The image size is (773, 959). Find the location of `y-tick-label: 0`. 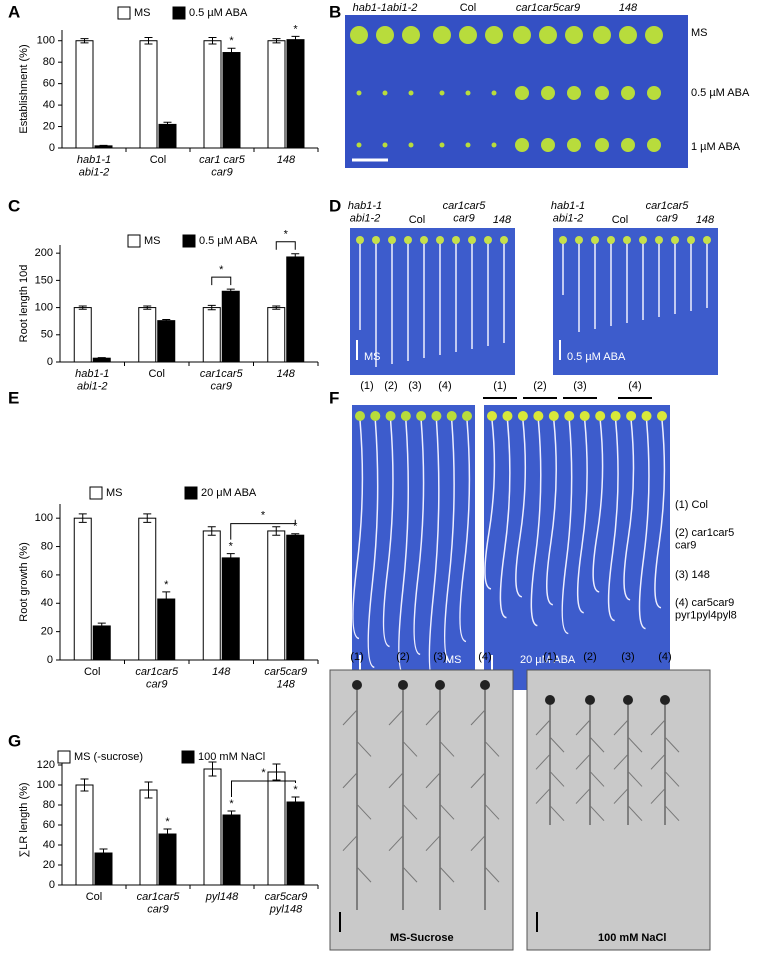

y-tick-label: 0 is located at coordinates (50, 660).